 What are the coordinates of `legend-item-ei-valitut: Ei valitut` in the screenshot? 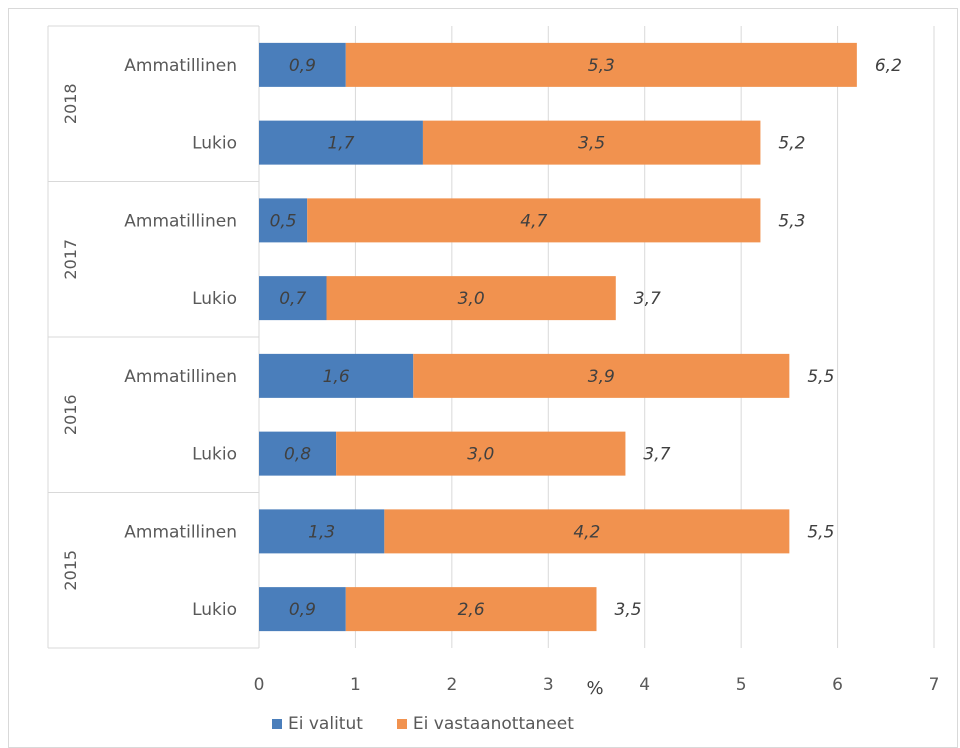 It's located at (317, 724).